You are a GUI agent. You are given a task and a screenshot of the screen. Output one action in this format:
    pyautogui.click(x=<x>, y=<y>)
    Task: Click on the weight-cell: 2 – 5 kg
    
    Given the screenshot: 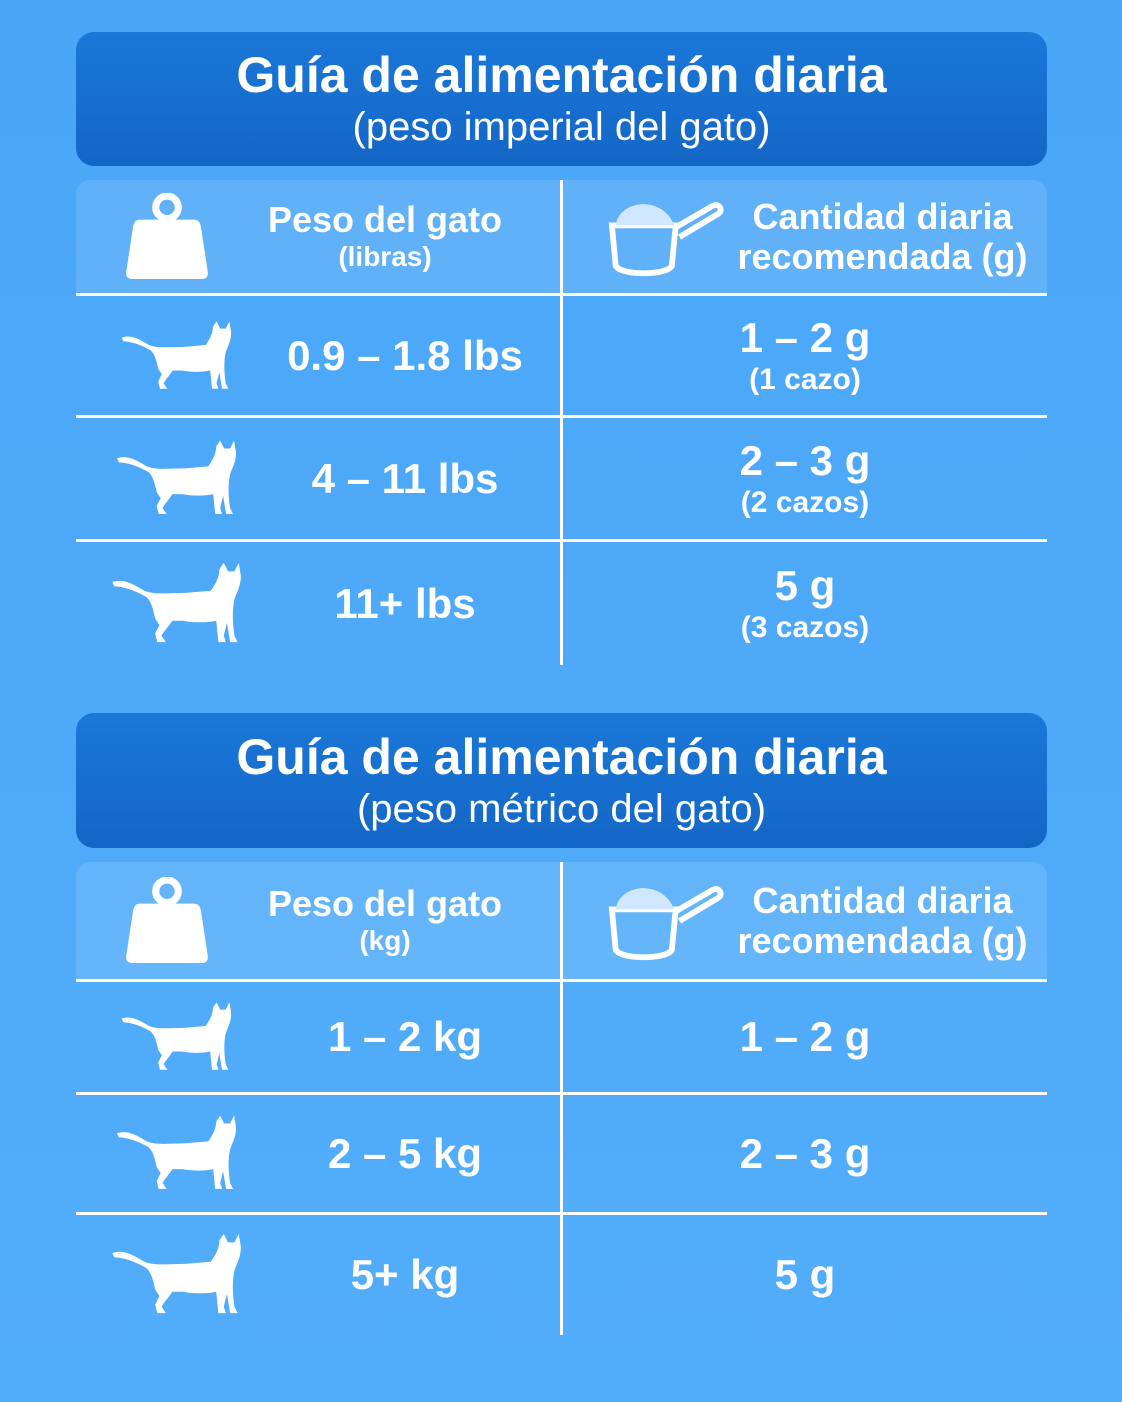 What is the action you would take?
    pyautogui.click(x=405, y=1153)
    